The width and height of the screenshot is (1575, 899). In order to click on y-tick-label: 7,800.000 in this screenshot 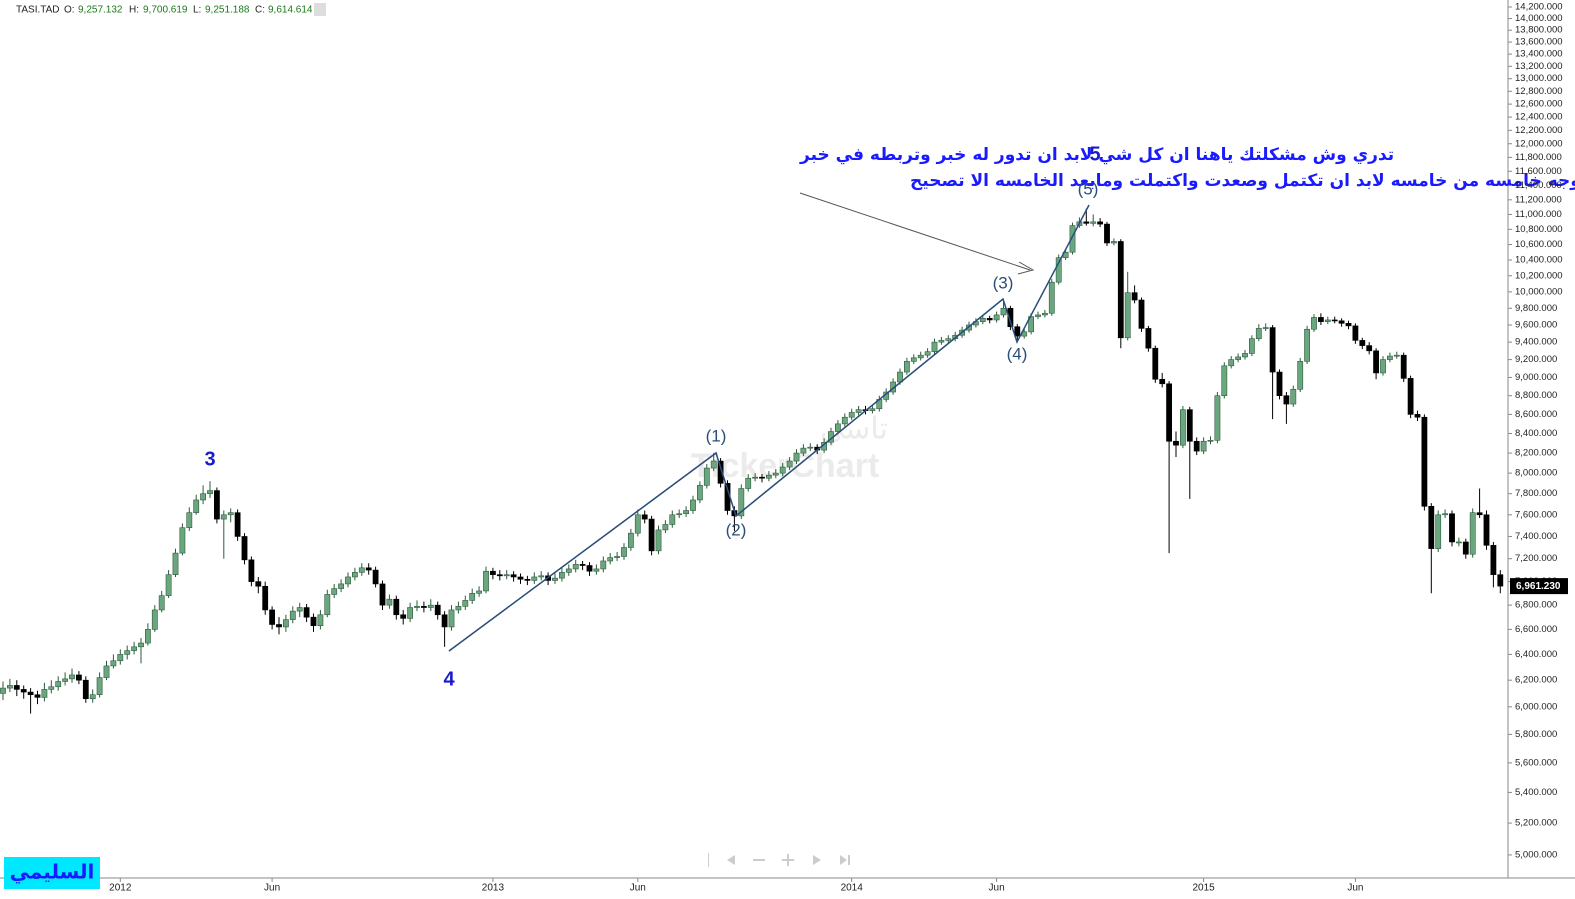, I will do `click(1536, 493)`.